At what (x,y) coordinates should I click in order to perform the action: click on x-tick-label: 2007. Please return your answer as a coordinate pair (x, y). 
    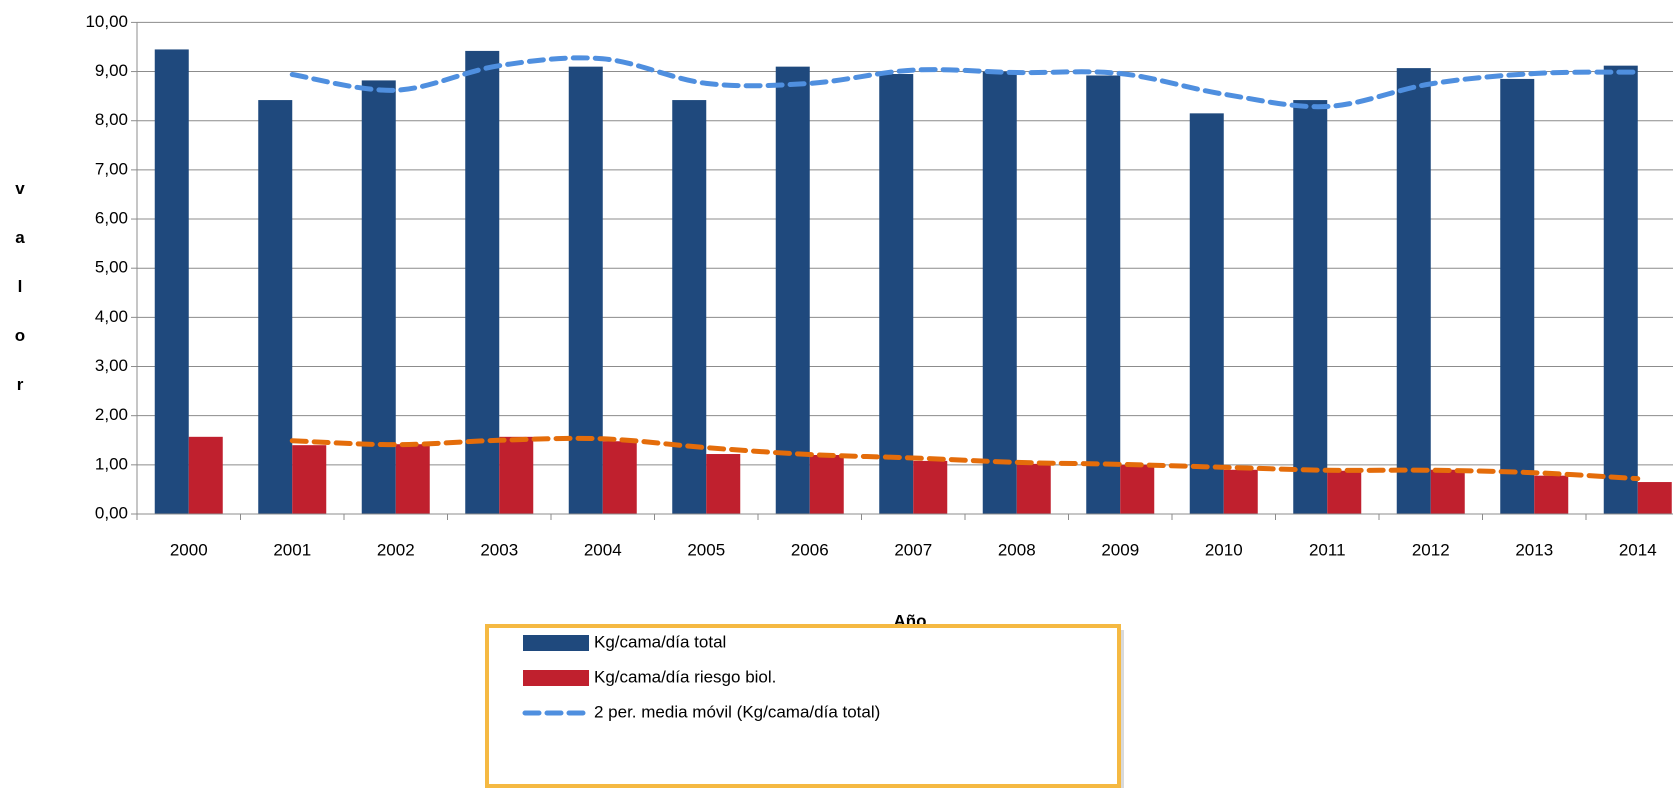
    Looking at the image, I should click on (913, 549).